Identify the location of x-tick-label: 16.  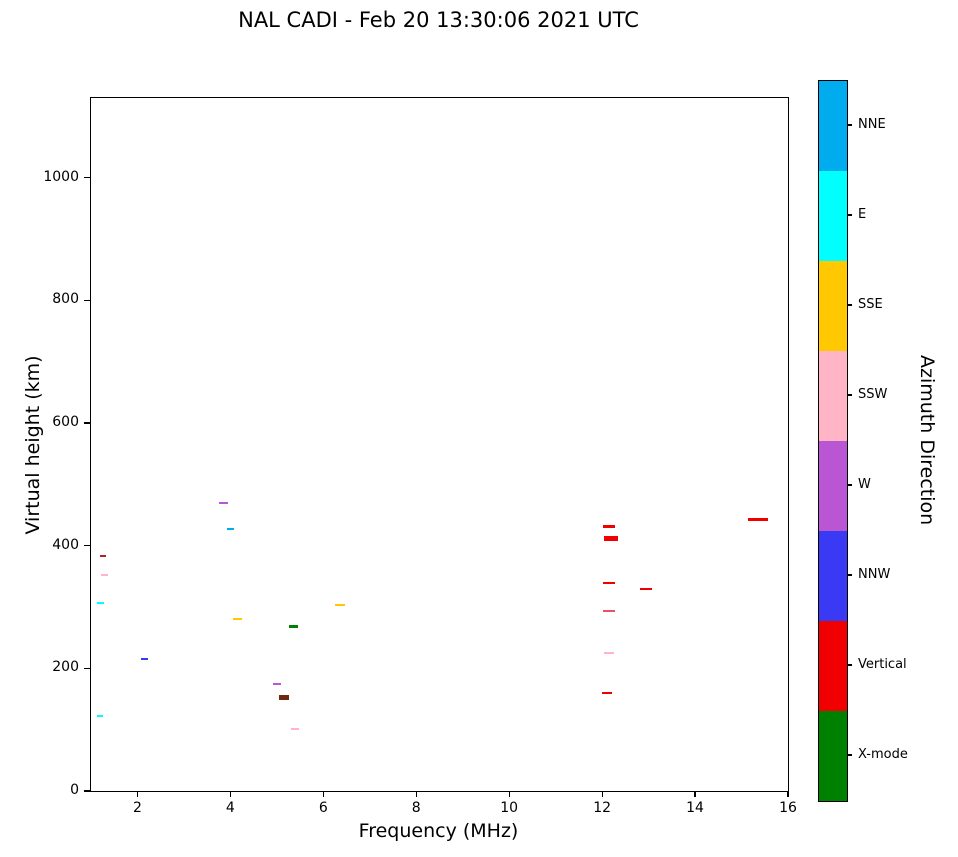
(788, 808).